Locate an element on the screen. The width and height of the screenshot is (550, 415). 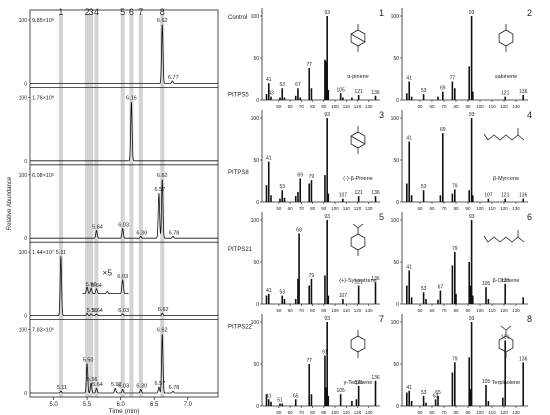
spectrum-peak-label: 68 is located at coordinates (299, 230).